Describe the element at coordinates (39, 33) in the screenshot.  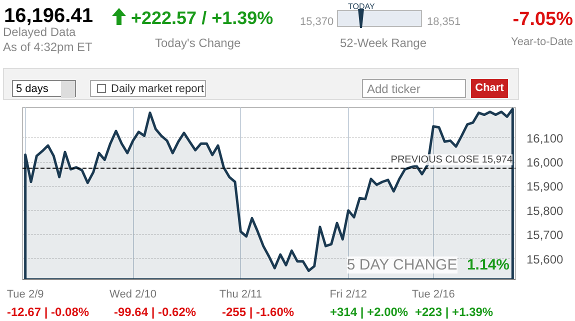
I see `text: Delayed Data` at that location.